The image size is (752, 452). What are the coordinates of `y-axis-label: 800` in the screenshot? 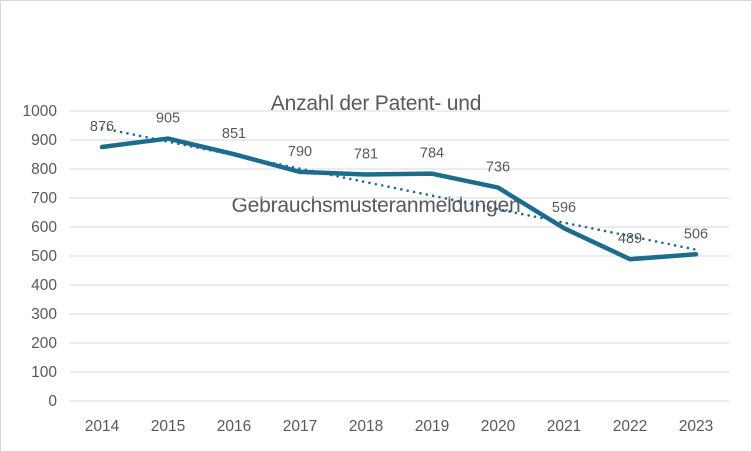 It's located at (44, 169).